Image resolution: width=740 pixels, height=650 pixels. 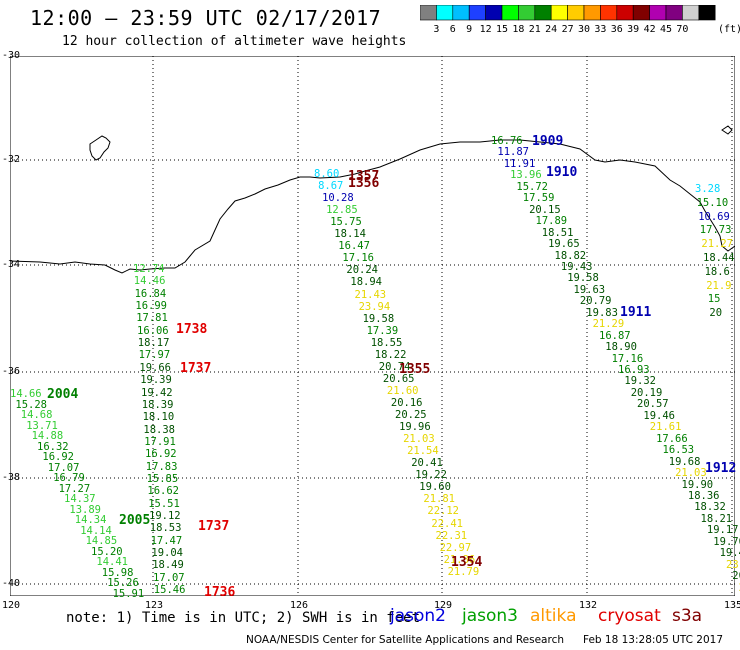 I want to click on wave-height-label: 21.03, so click(x=419, y=439).